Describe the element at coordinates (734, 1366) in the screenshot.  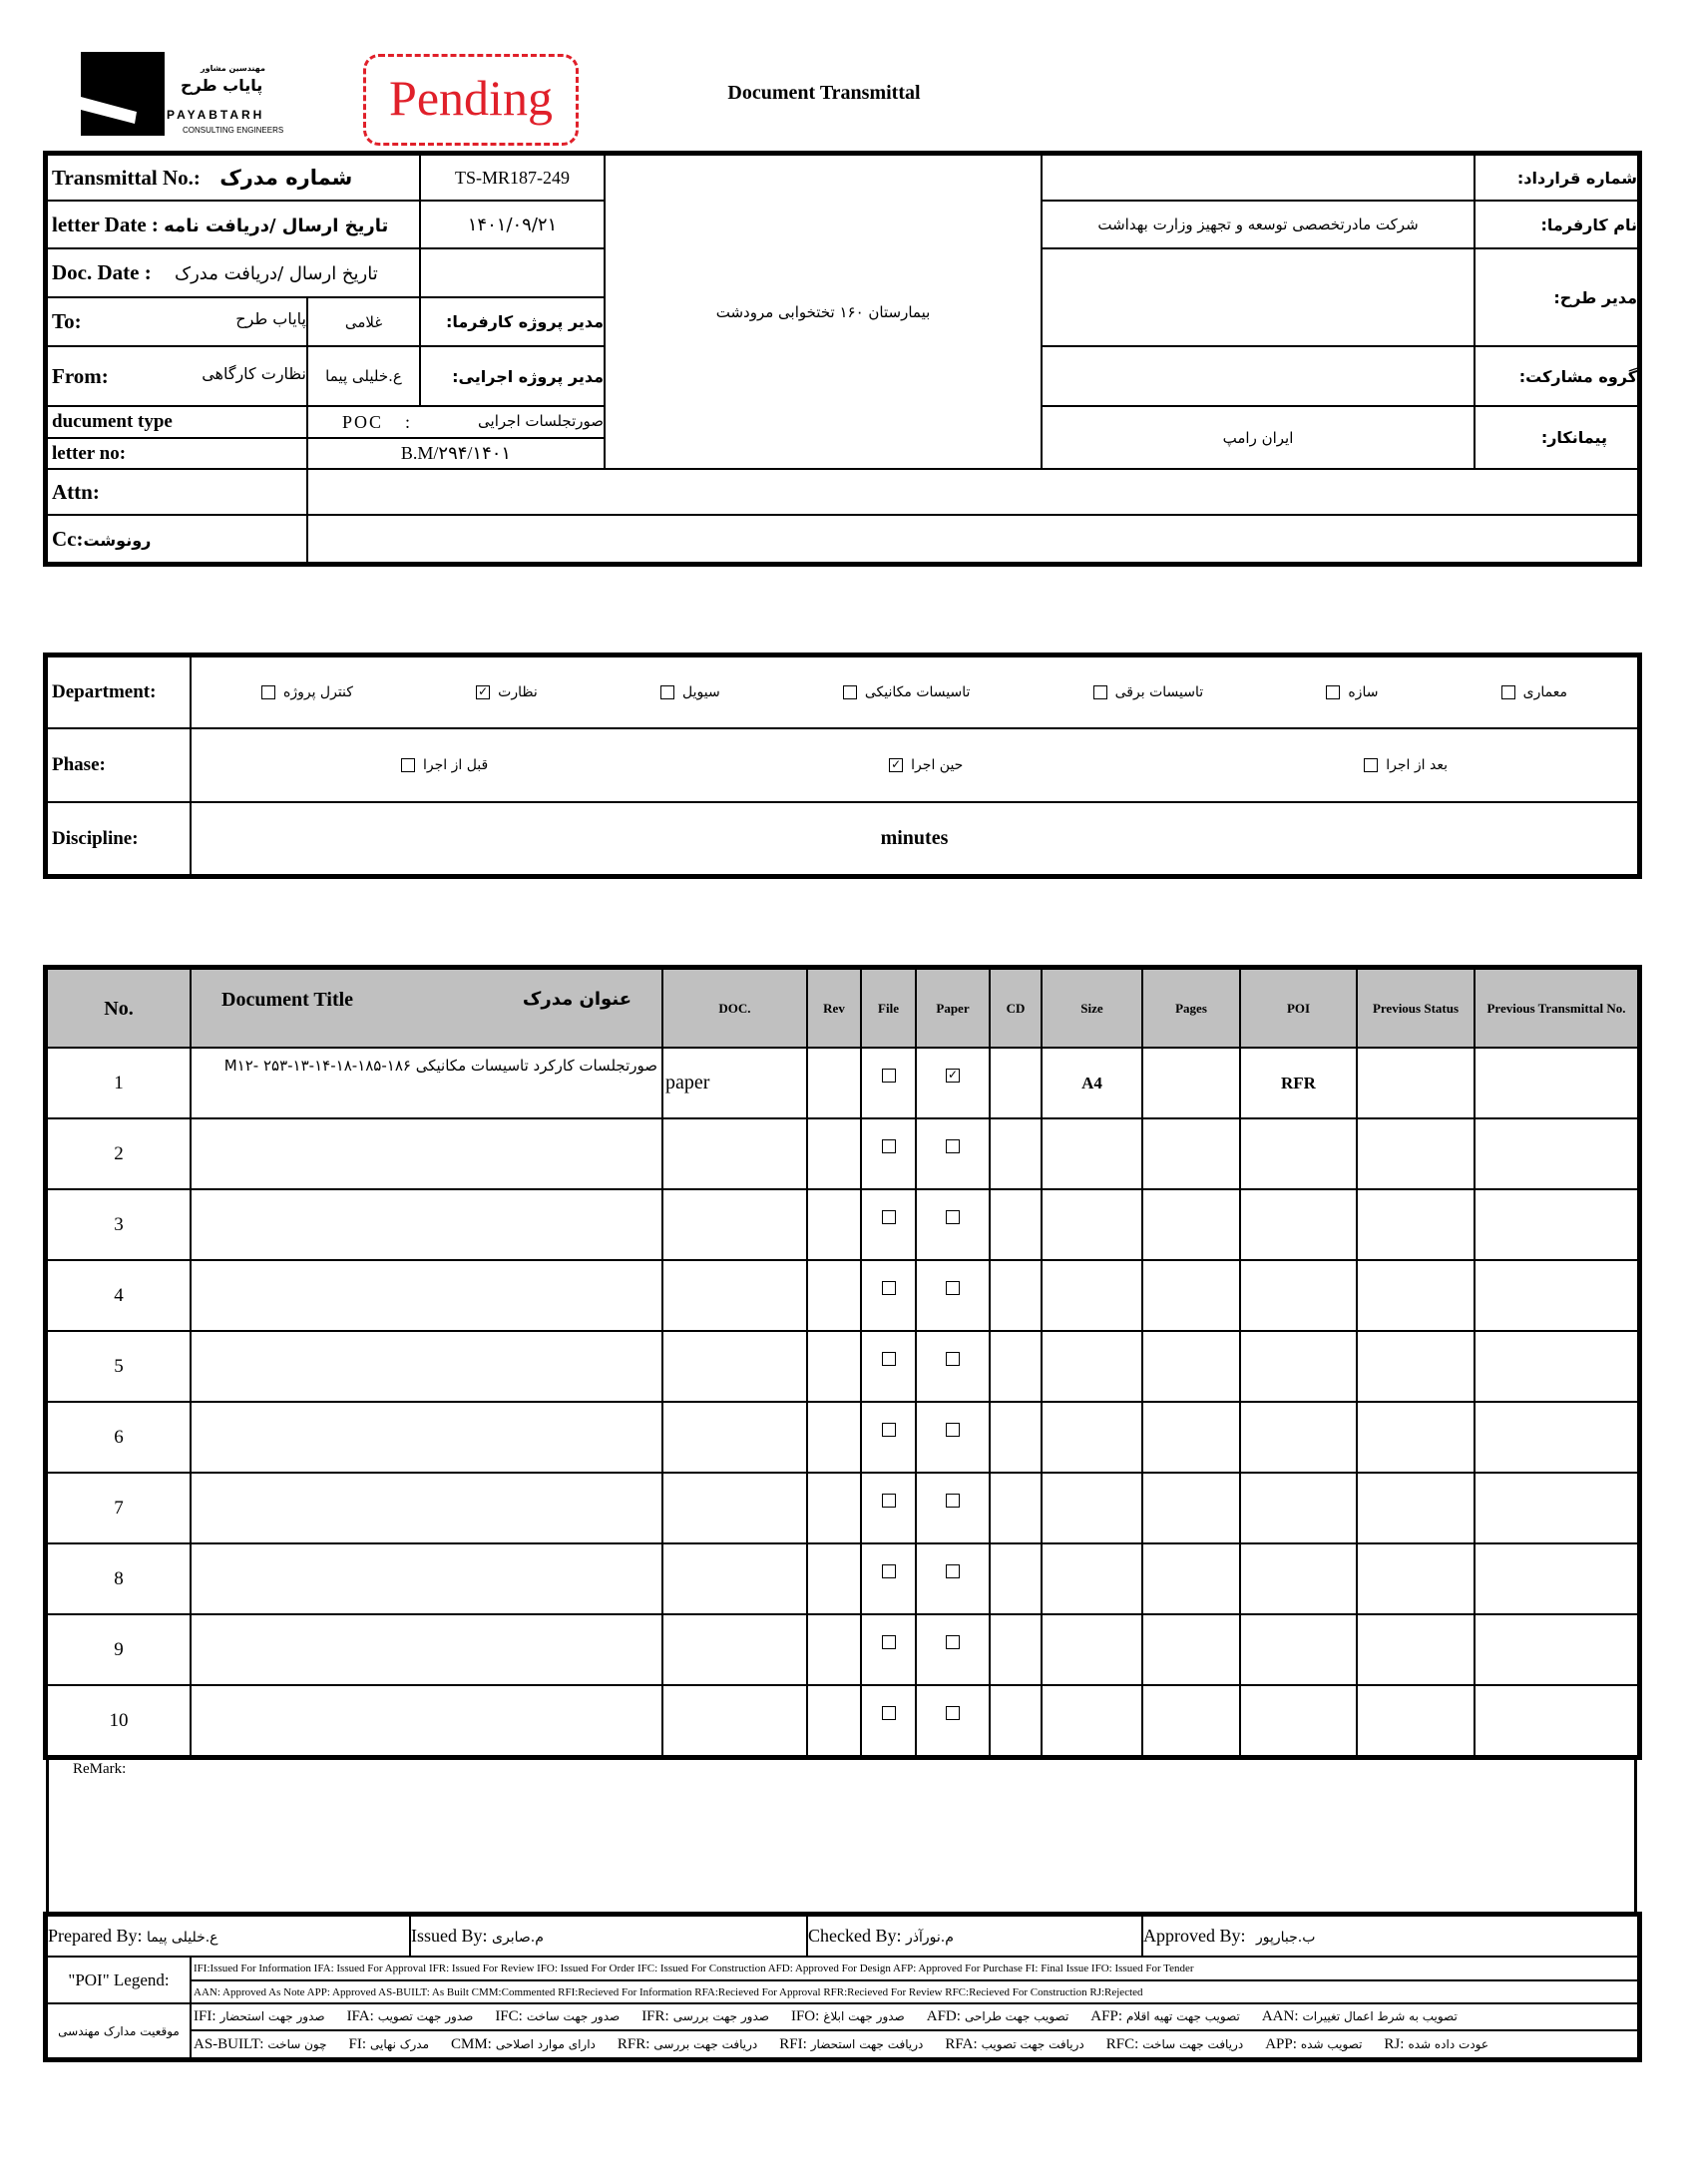
I see `row-doc` at that location.